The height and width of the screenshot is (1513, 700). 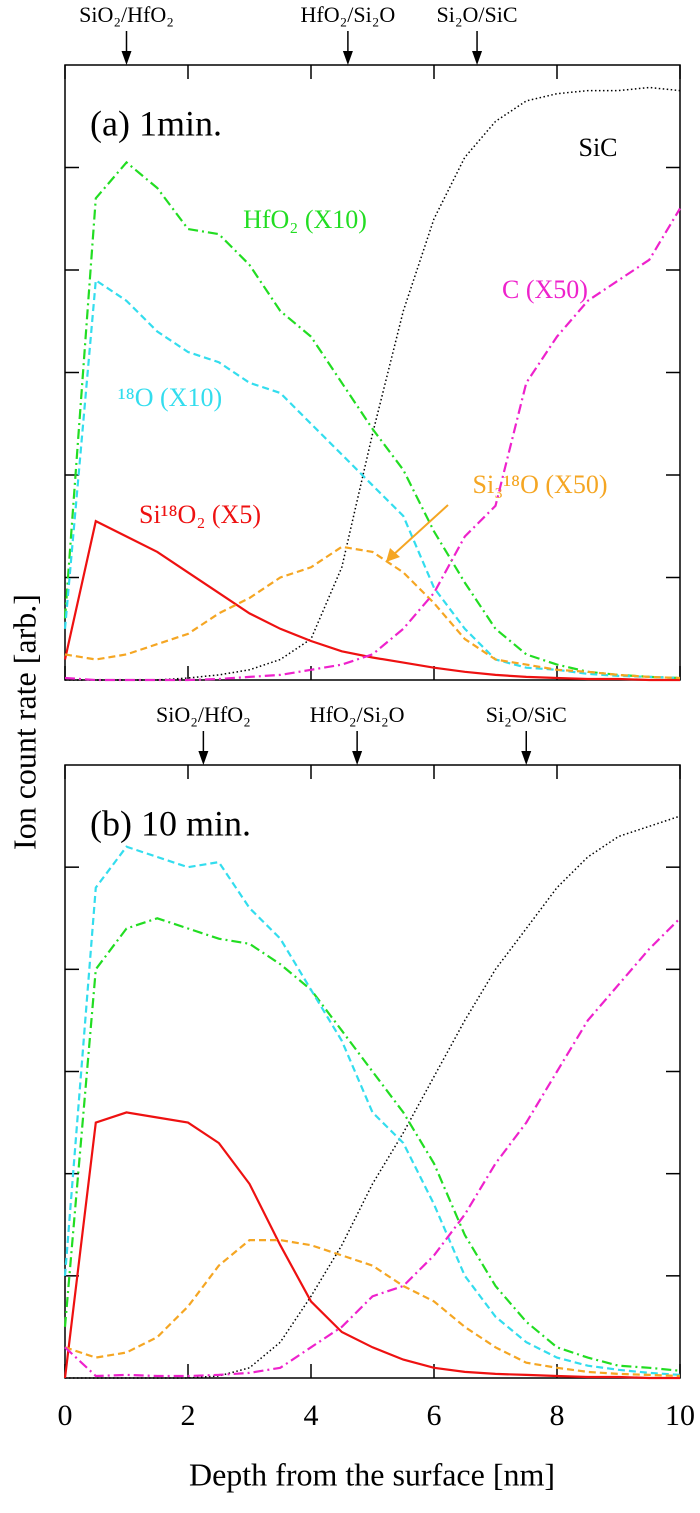 What do you see at coordinates (434, 1415) in the screenshot?
I see `x-tick-label: 6` at bounding box center [434, 1415].